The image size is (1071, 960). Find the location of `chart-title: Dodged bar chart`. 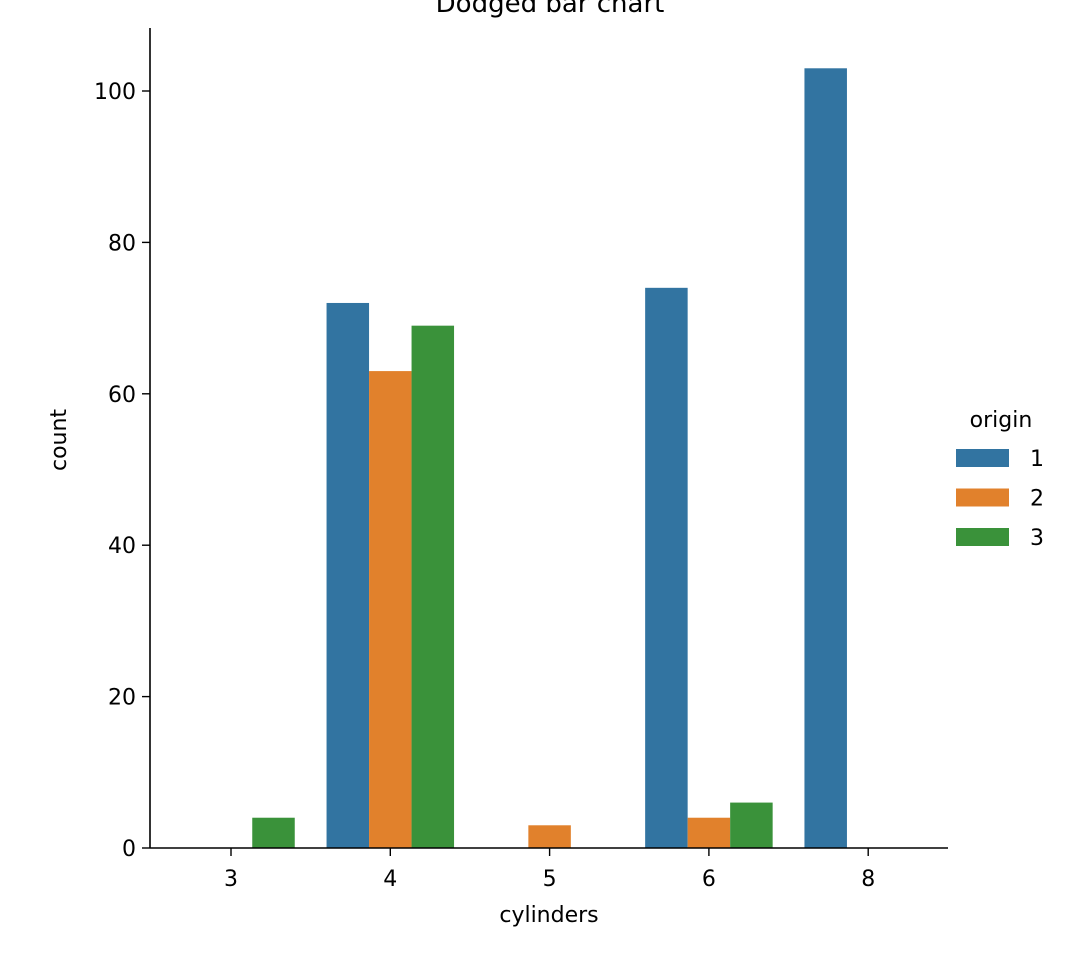

chart-title: Dodged bar chart is located at coordinates (550, 9).